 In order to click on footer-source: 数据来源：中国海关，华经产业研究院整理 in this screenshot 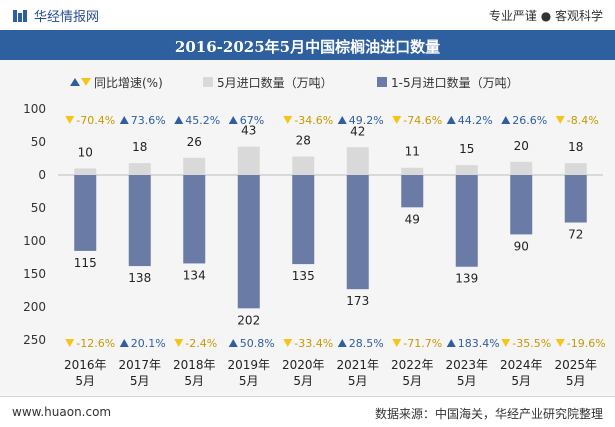, I will do `click(488, 414)`.